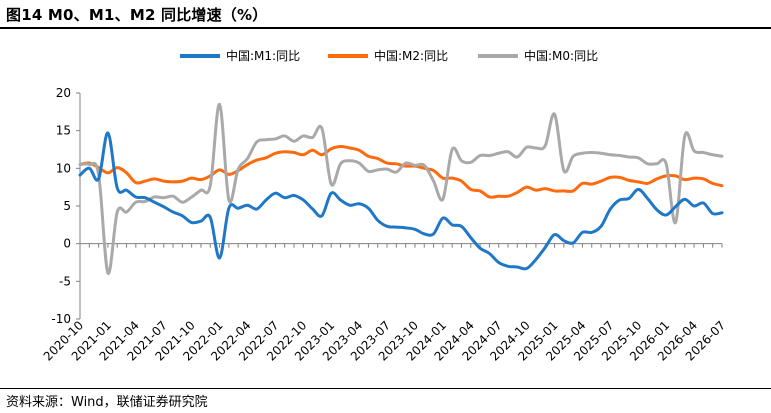 The width and height of the screenshot is (771, 413). Describe the element at coordinates (107, 402) in the screenshot. I see `source-note: 资料来源：Wind，联储证券研究院` at that location.